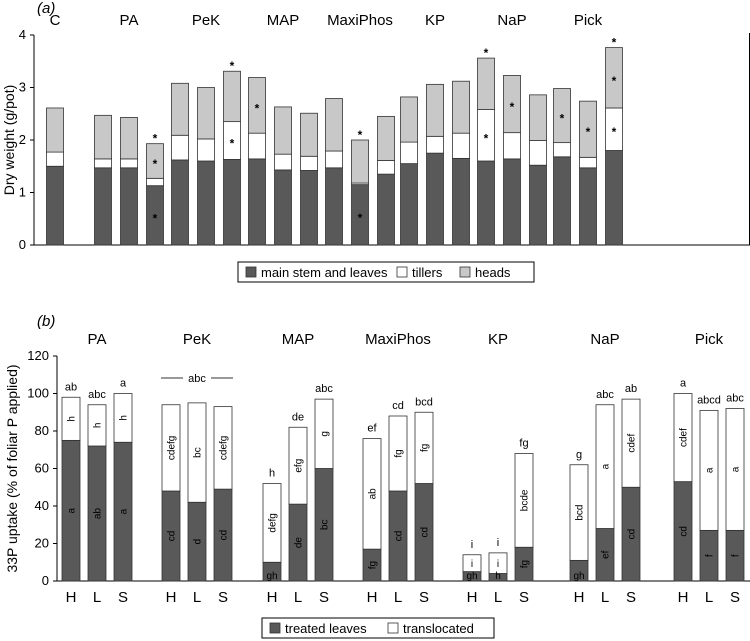 This screenshot has height=641, width=750. I want to click on total-label: ef, so click(372, 429).